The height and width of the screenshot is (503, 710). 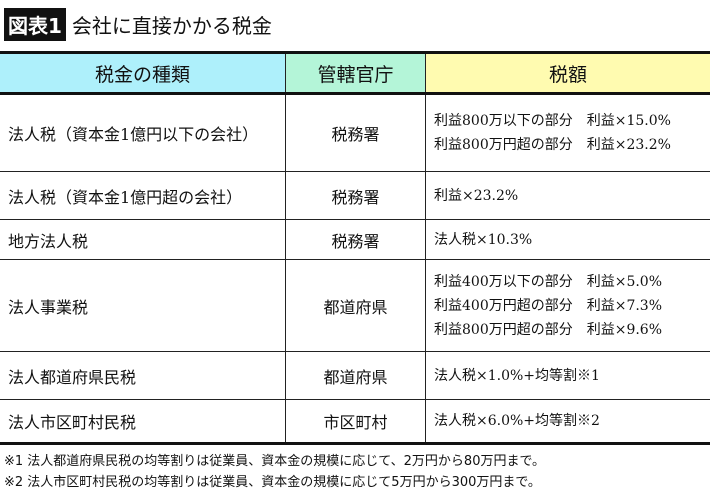 I want to click on tax-type: 法人事業税, so click(x=143, y=305).